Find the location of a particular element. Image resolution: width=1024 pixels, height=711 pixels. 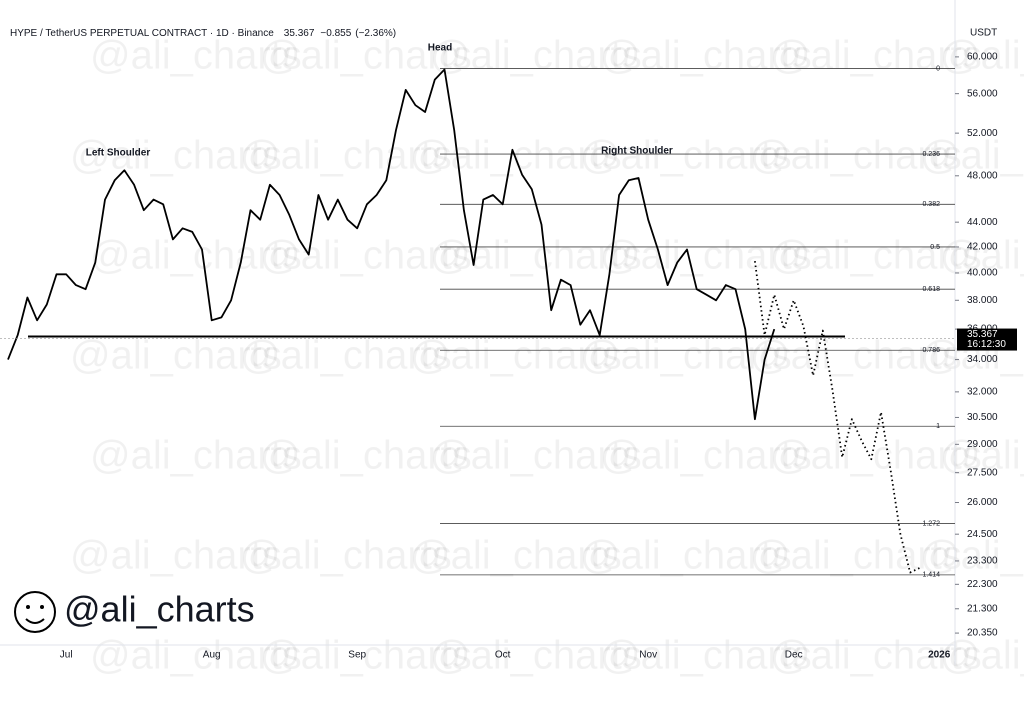

annotation: Head is located at coordinates (440, 48).